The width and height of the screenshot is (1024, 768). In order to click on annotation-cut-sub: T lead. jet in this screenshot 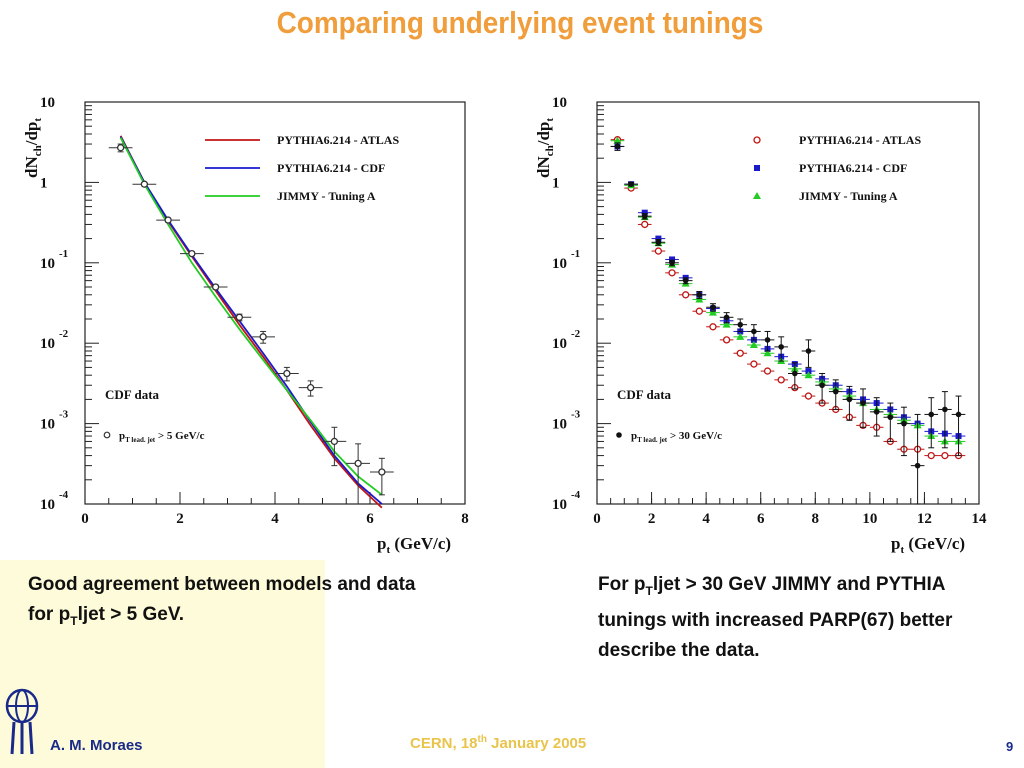, I will do `click(652, 440)`.